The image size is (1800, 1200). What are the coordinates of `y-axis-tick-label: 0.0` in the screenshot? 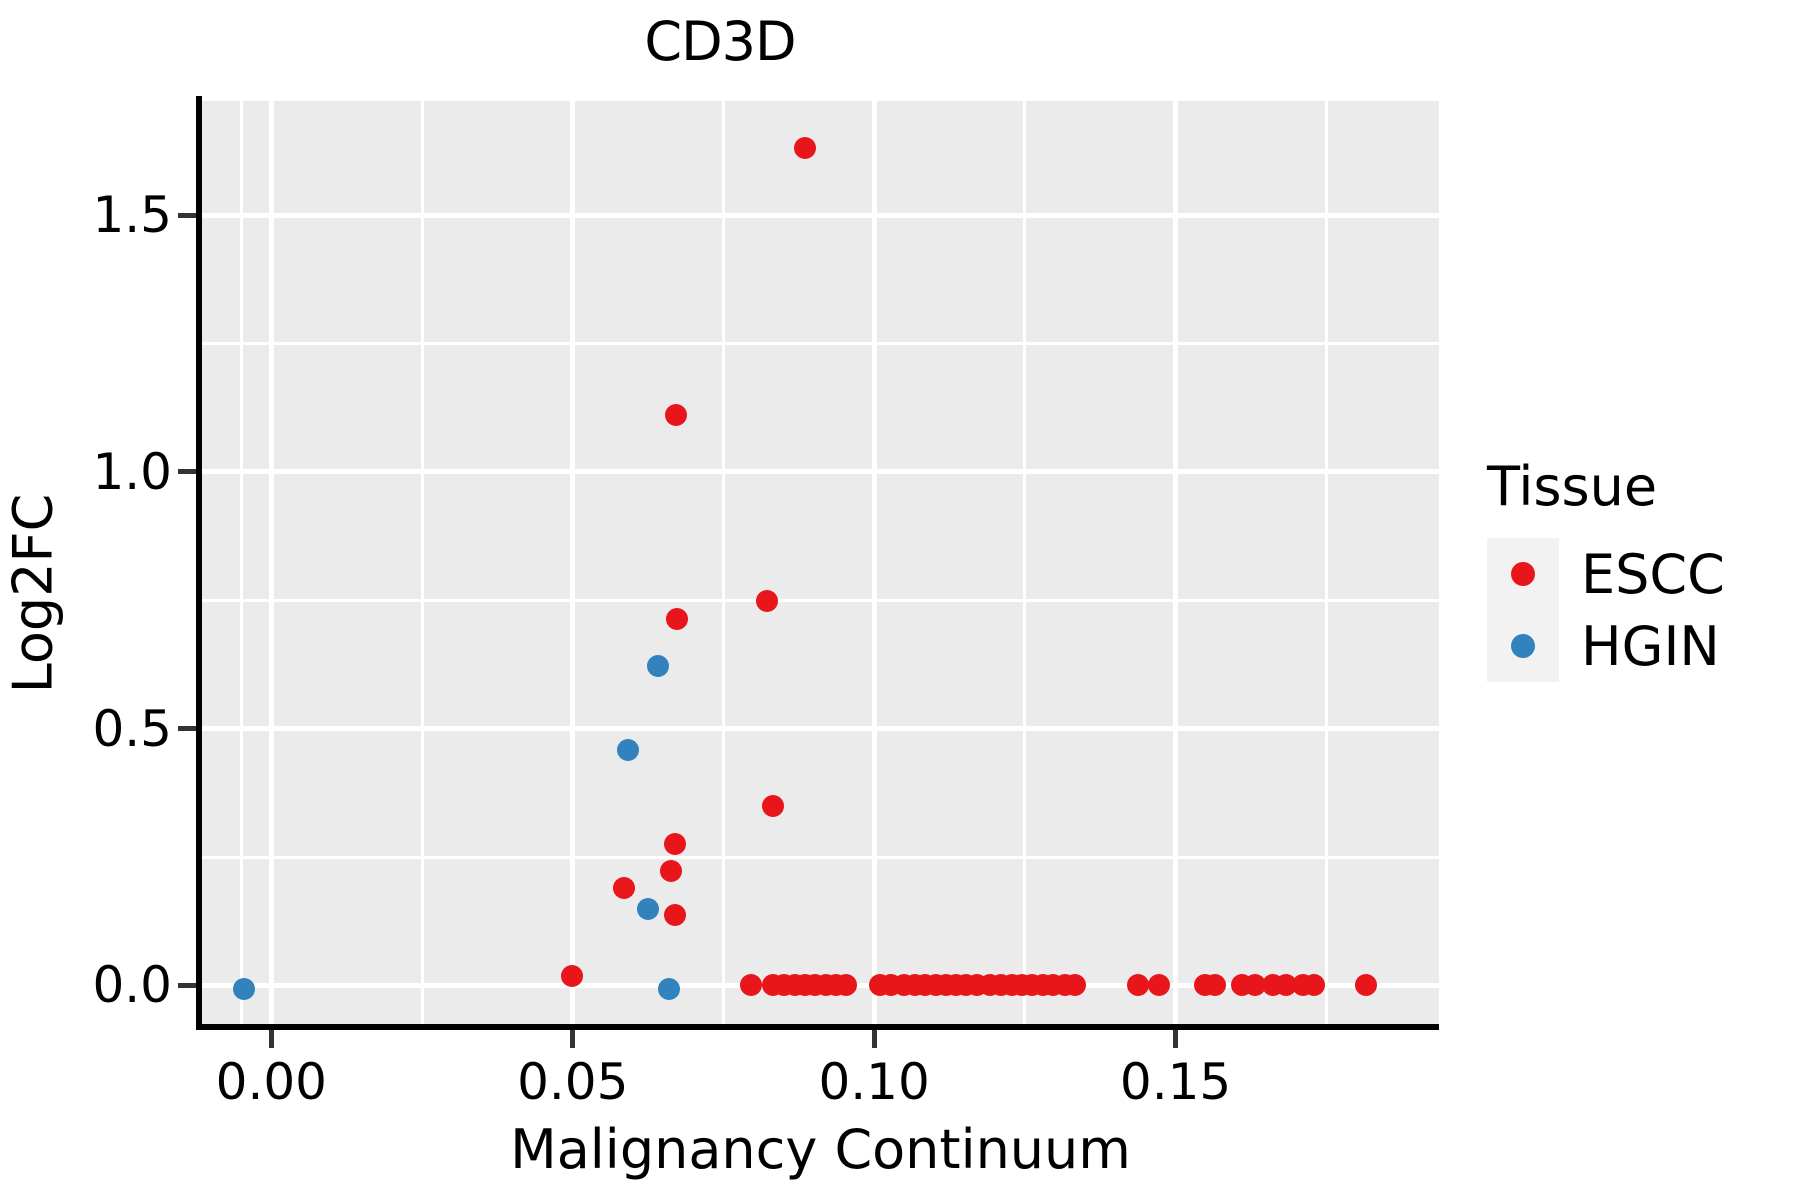 It's located at (132, 985).